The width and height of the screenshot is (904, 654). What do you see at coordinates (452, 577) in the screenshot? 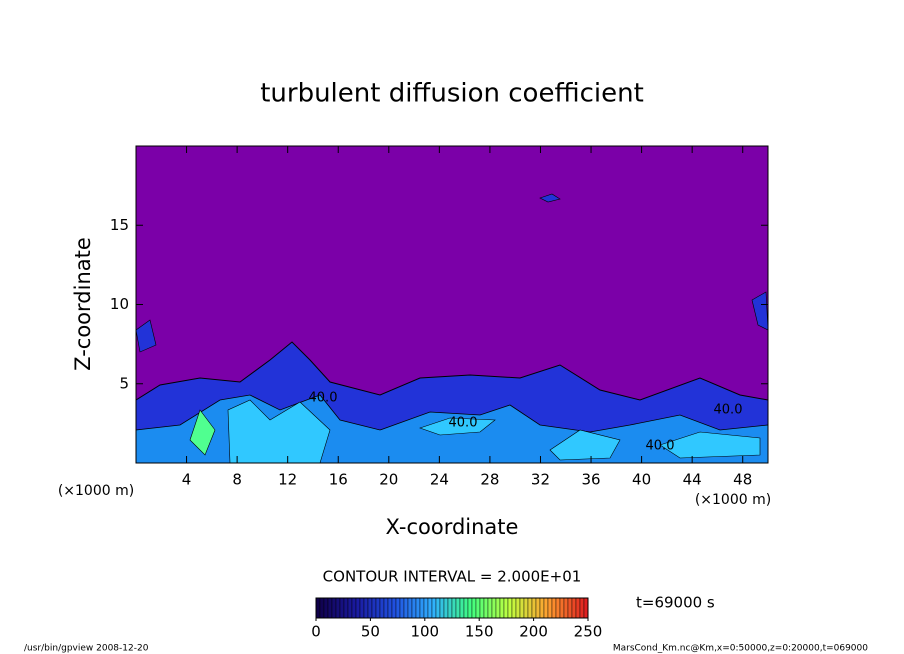
I see `contour-interval: CONTOUR INTERVAL = 2.000E+01` at bounding box center [452, 577].